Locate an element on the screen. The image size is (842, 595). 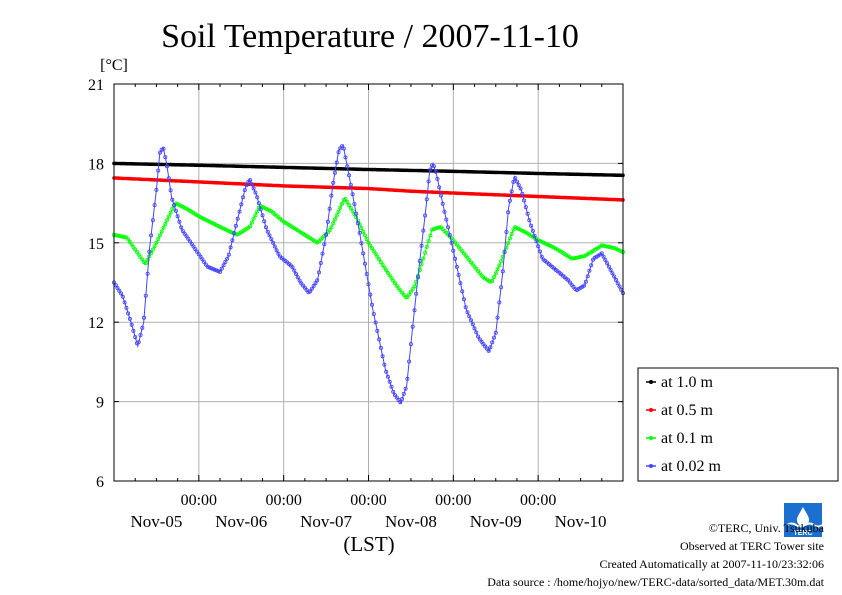
series-at-0-1-m is located at coordinates (369, 248).